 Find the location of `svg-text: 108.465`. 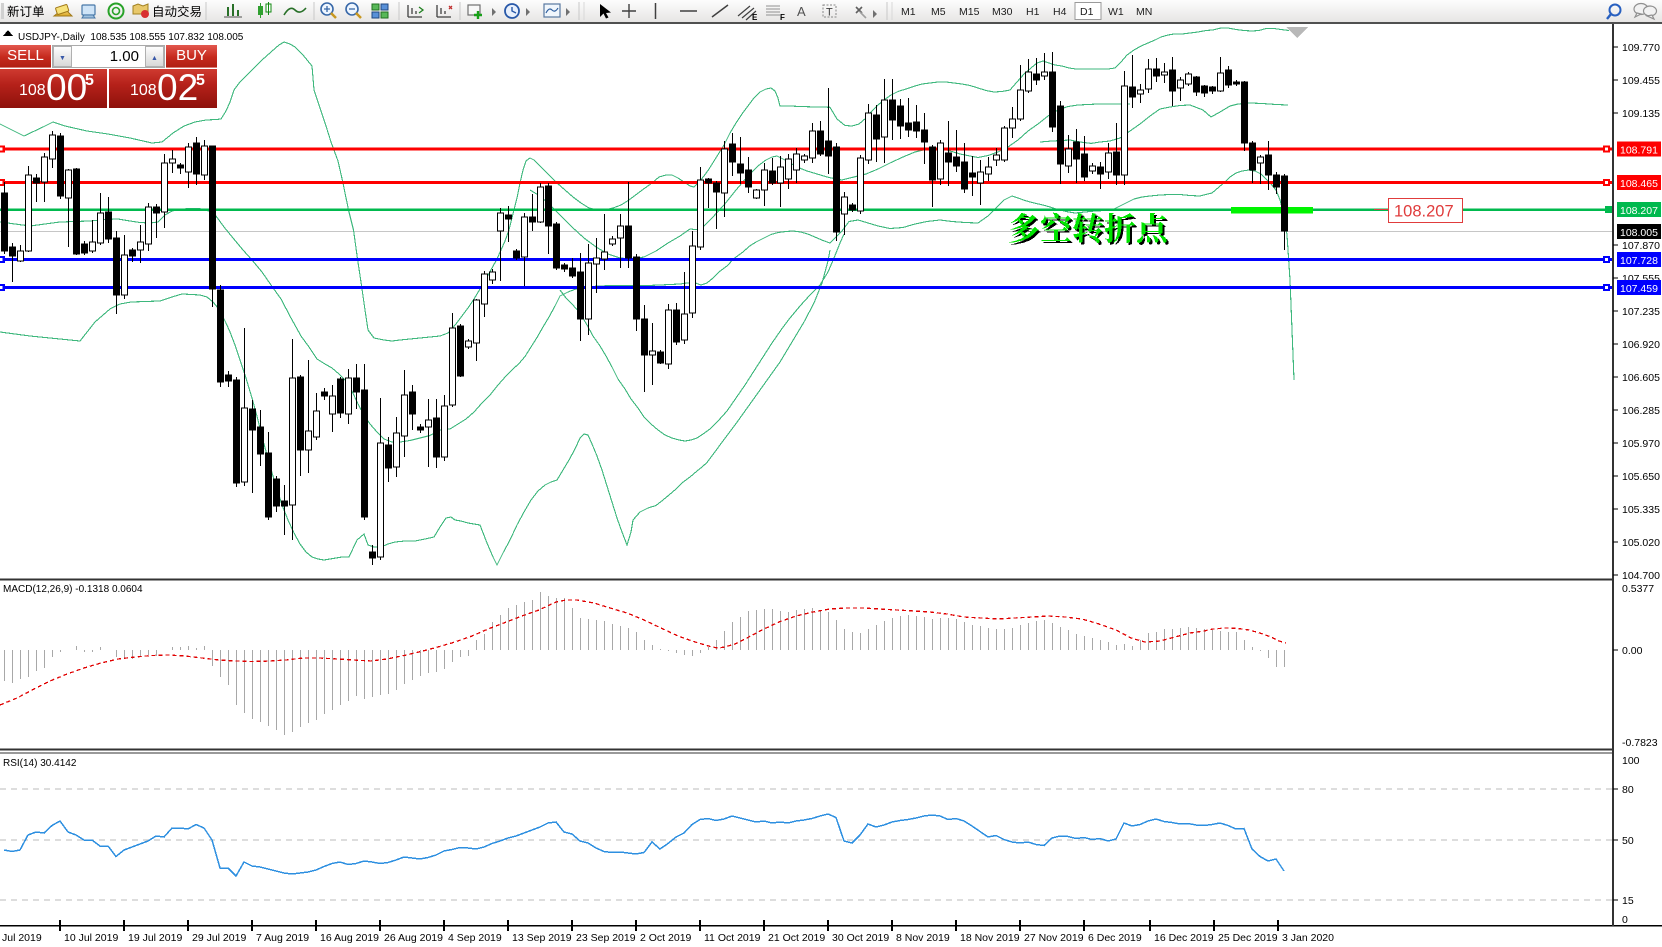

svg-text: 108.465 is located at coordinates (1639, 184).